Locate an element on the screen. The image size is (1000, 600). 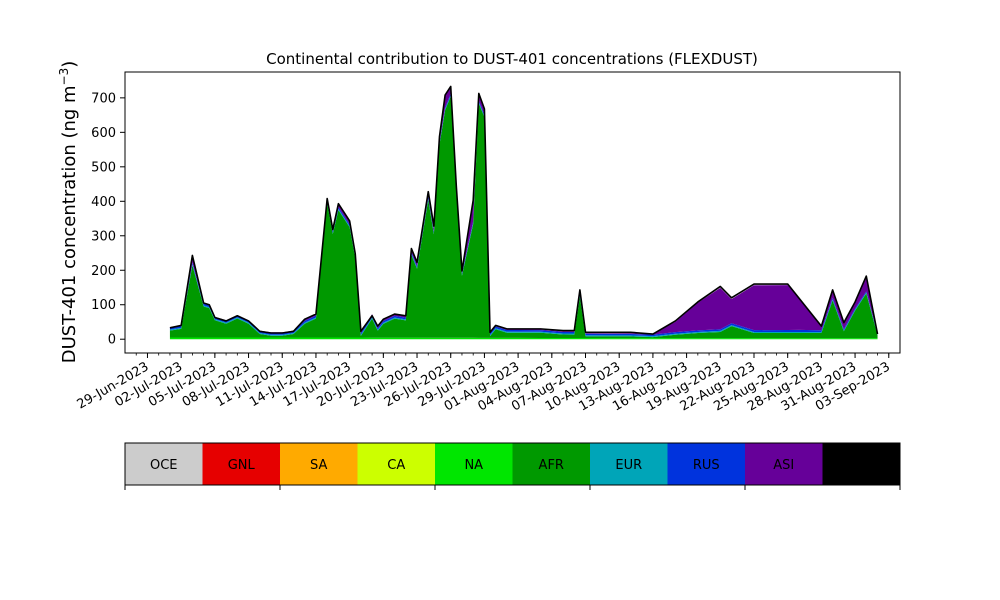
legend-swatch-afr is located at coordinates (551, 464).